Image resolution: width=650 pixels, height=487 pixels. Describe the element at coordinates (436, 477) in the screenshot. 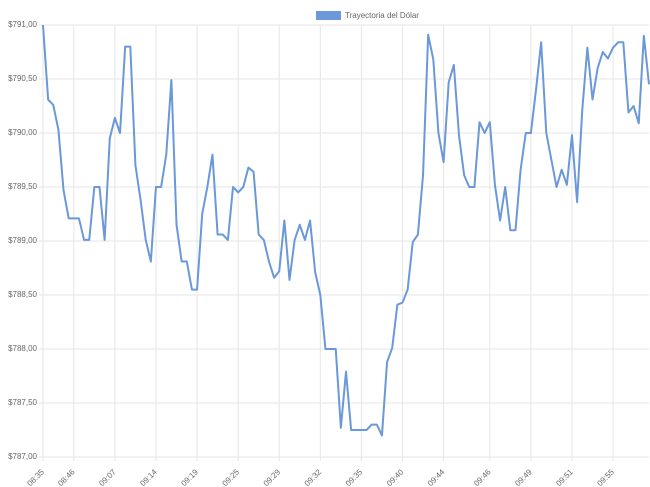

I see `x-tick-label: 09:44` at that location.